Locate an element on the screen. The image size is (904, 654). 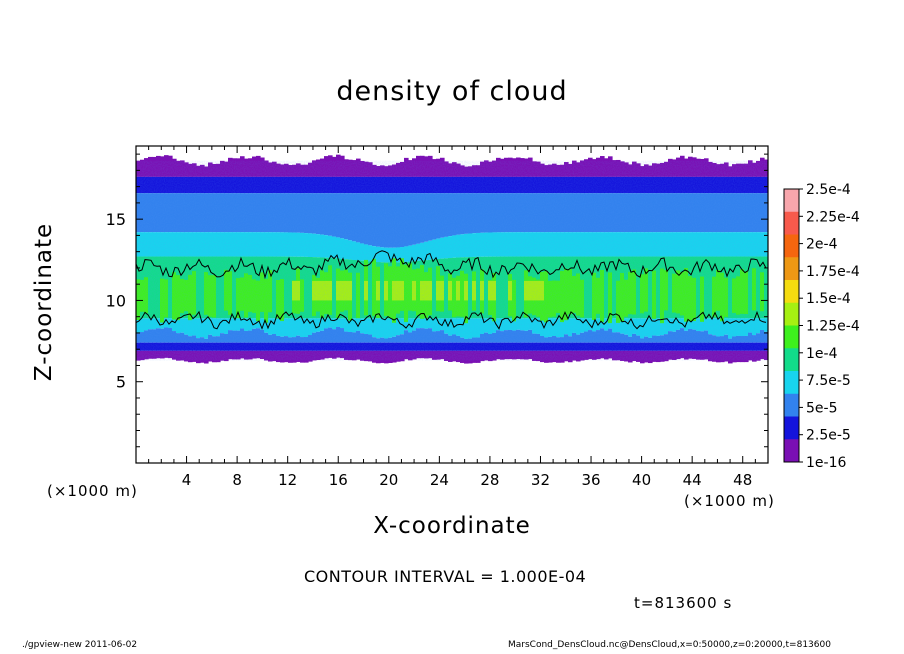
y-tick-label: 5 is located at coordinates (121, 382).